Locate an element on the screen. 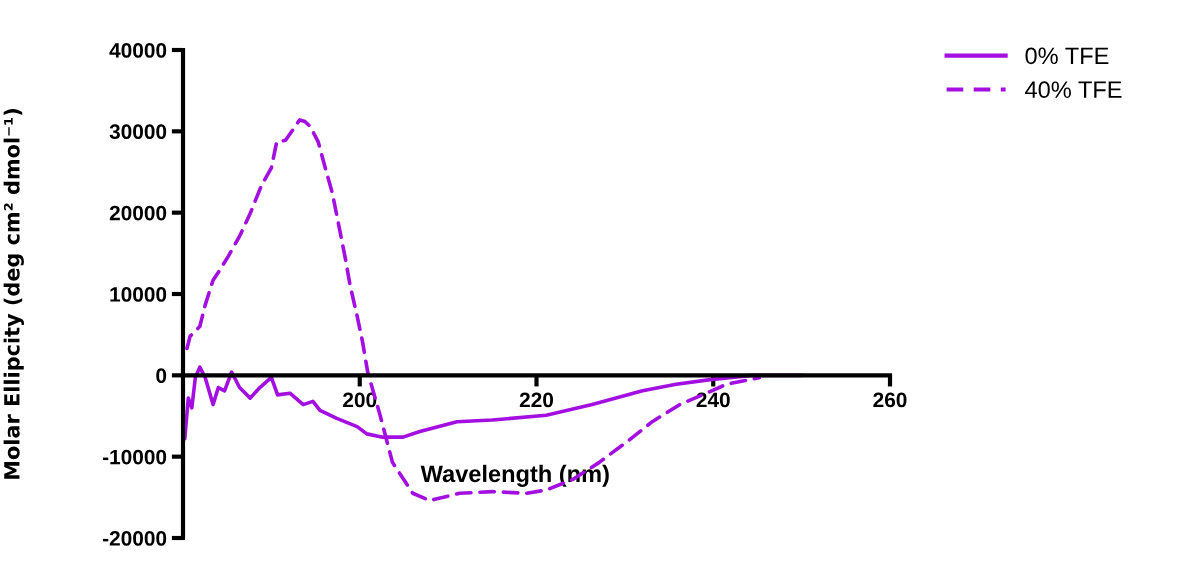  y-axis-title: Molar Ellipcity (deg cm² dmol⁻¹) is located at coordinates (13, 294).